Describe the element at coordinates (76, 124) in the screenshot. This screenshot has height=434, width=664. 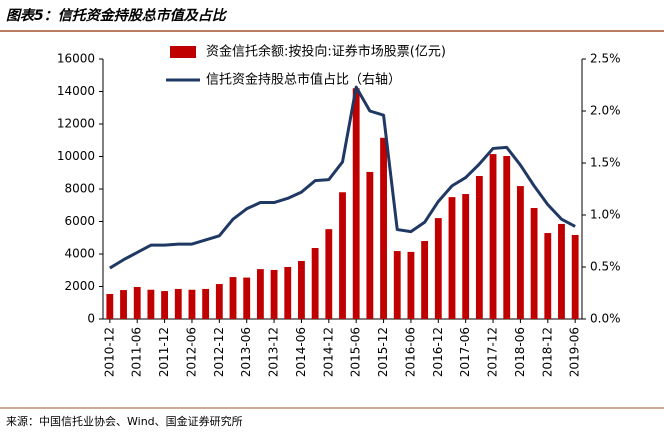
I see `y-tick-label: 12000` at that location.